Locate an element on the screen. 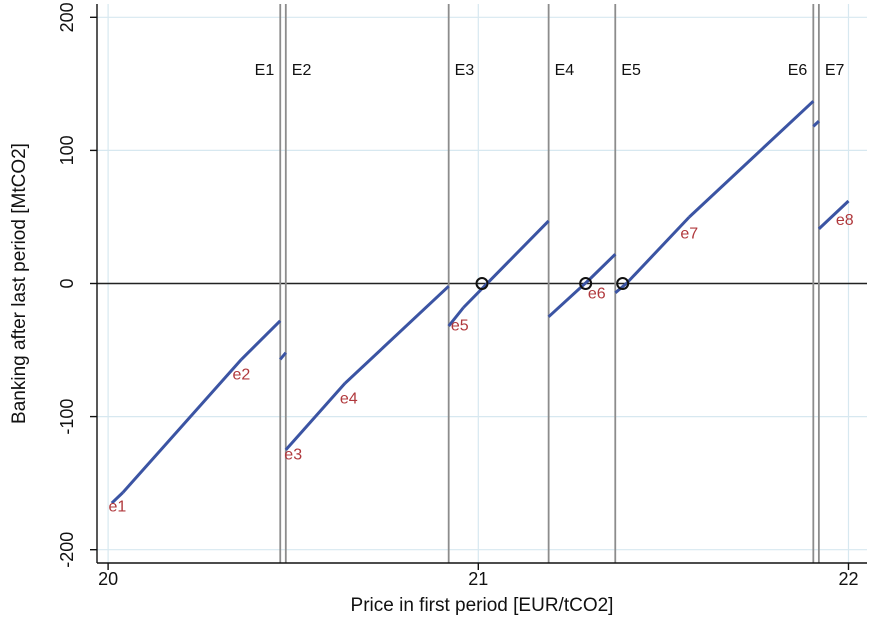 This screenshot has width=869, height=620. event-label-e2: E2 is located at coordinates (302, 70).